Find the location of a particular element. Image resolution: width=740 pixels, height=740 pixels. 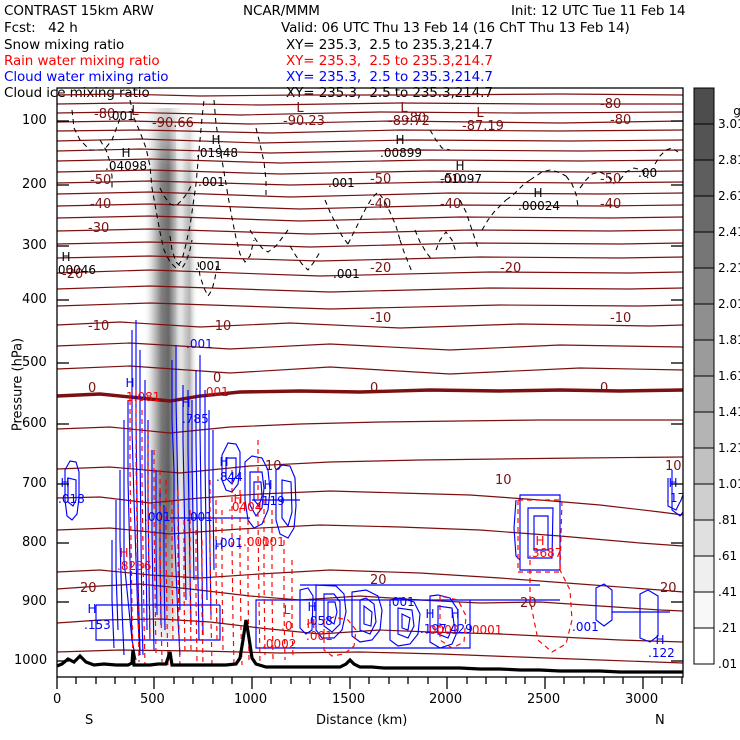

legend-label-cloud-ice: Cloud ice mixing ratio is located at coordinates (77, 93).